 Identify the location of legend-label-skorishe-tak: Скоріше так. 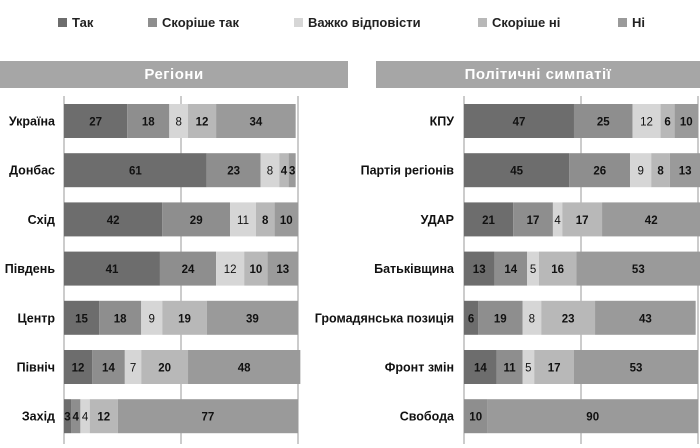
(200, 22).